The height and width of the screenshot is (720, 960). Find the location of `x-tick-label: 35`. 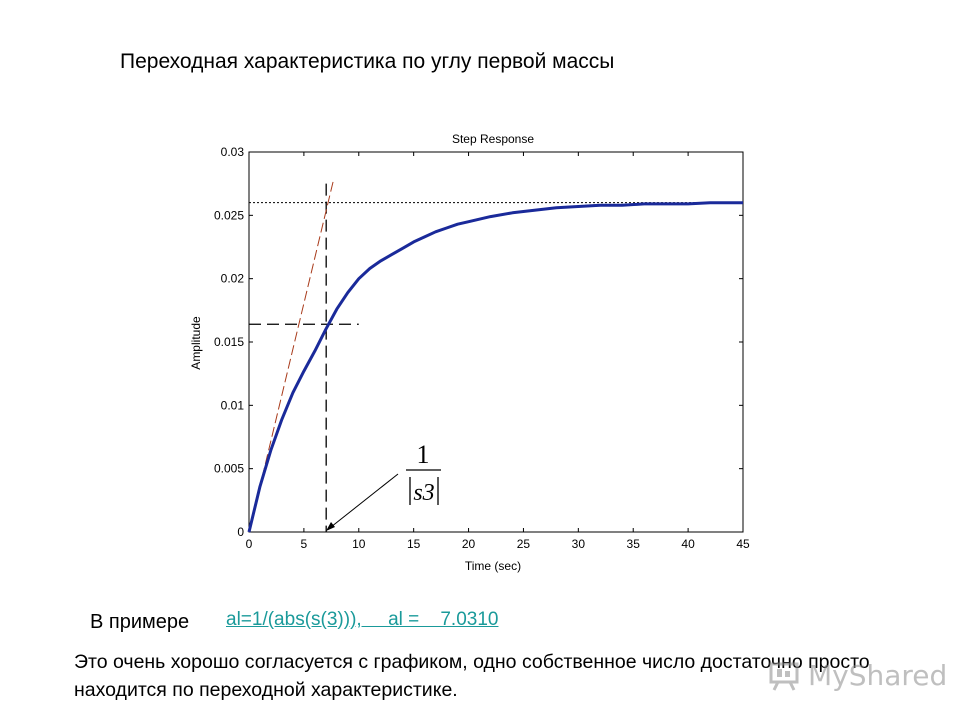

x-tick-label: 35 is located at coordinates (634, 544).